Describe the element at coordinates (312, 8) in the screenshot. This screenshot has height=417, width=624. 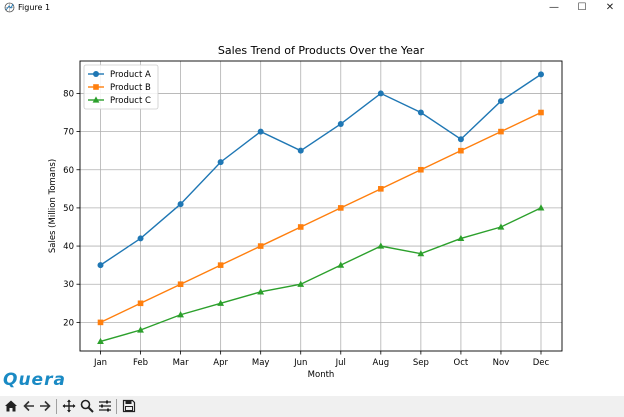
I see `window-titlebar: Figure 1 — ☐ ✕` at that location.